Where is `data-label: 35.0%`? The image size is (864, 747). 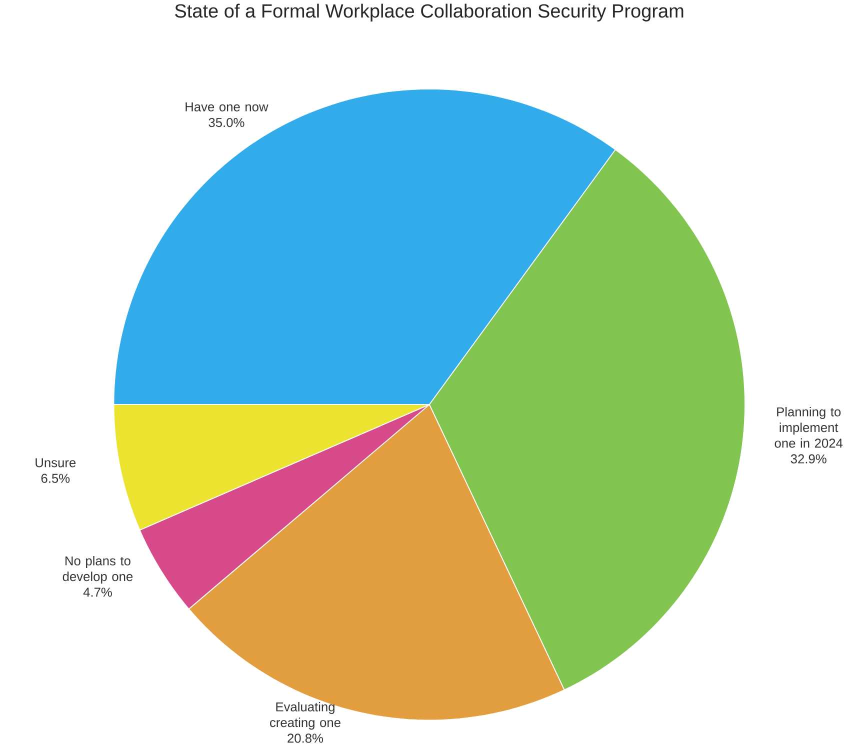
data-label: 35.0% is located at coordinates (226, 123).